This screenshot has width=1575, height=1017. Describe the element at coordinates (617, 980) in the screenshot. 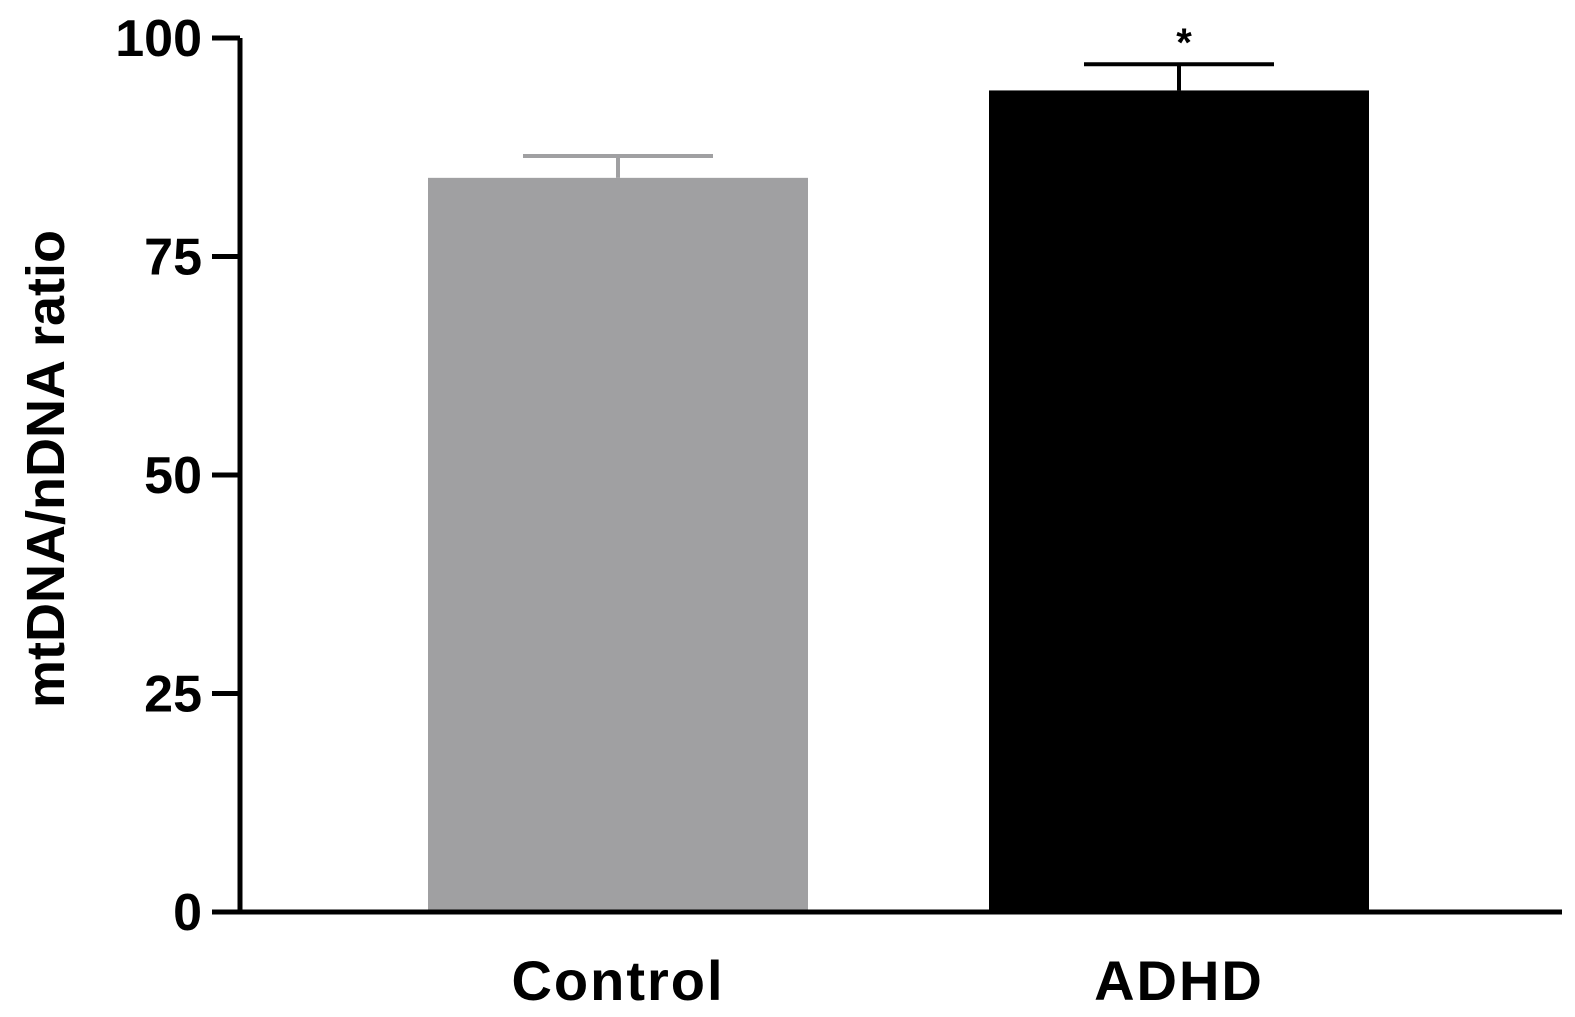

I see `x-category-label: Control` at that location.